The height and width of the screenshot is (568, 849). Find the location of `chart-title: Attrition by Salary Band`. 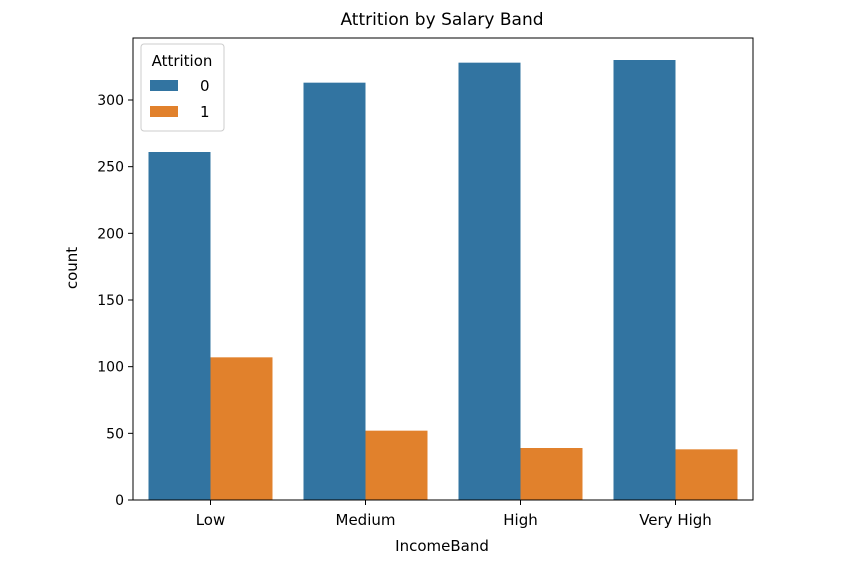

chart-title: Attrition by Salary Band is located at coordinates (441, 20).